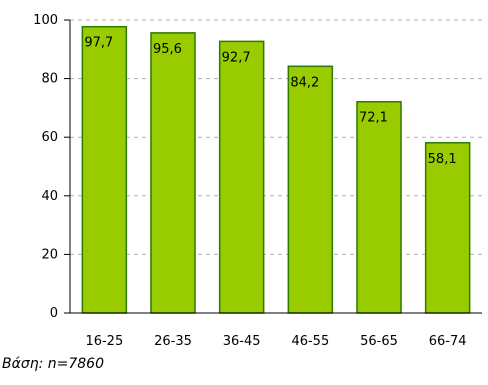 The width and height of the screenshot is (488, 385). What do you see at coordinates (54, 313) in the screenshot?
I see `y-tick-label: 0` at bounding box center [54, 313].